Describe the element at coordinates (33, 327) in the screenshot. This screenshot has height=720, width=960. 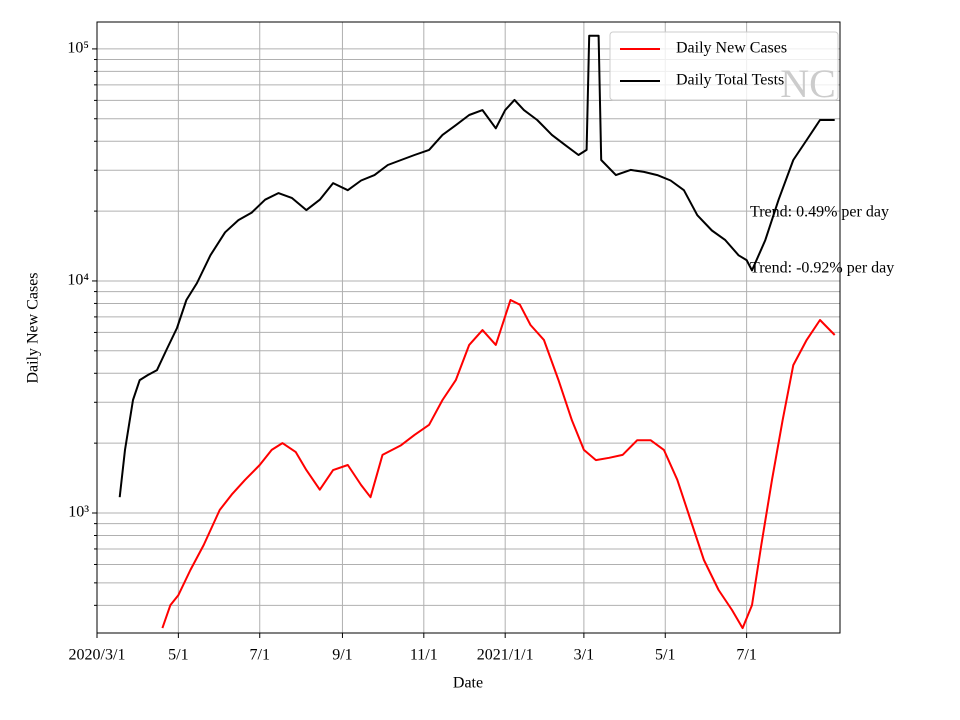
I see `y-axis-label: Daily New Cases` at that location.